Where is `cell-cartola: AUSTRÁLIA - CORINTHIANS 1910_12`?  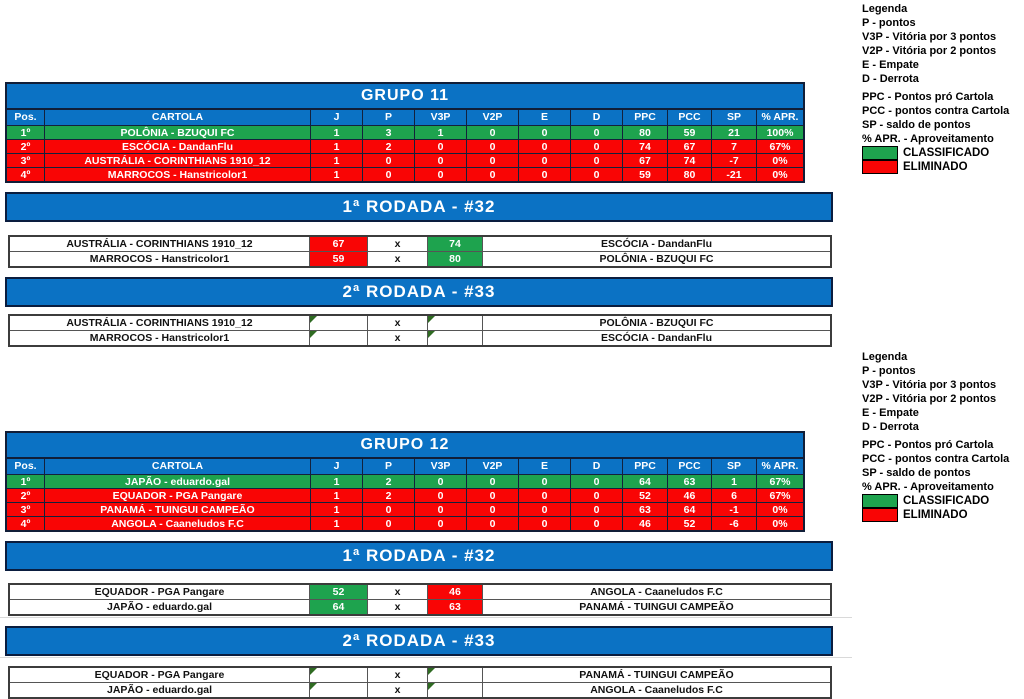 cell-cartola: AUSTRÁLIA - CORINTHIANS 1910_12 is located at coordinates (178, 160).